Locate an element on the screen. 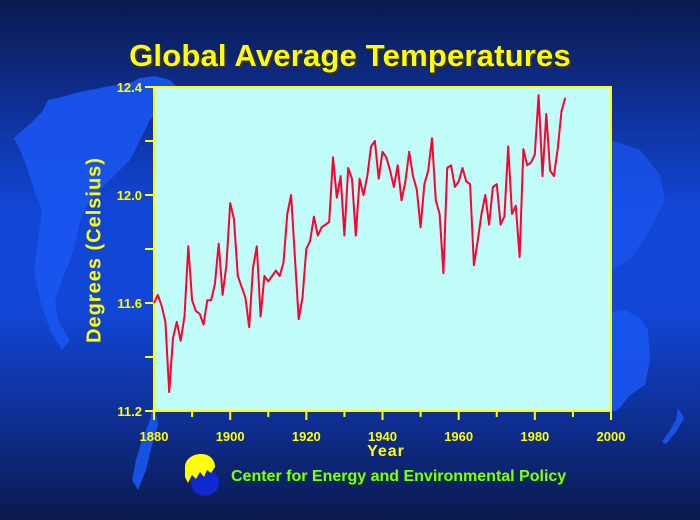 This screenshot has width=700, height=520. y-tick-label: 11.2 is located at coordinates (129, 411).